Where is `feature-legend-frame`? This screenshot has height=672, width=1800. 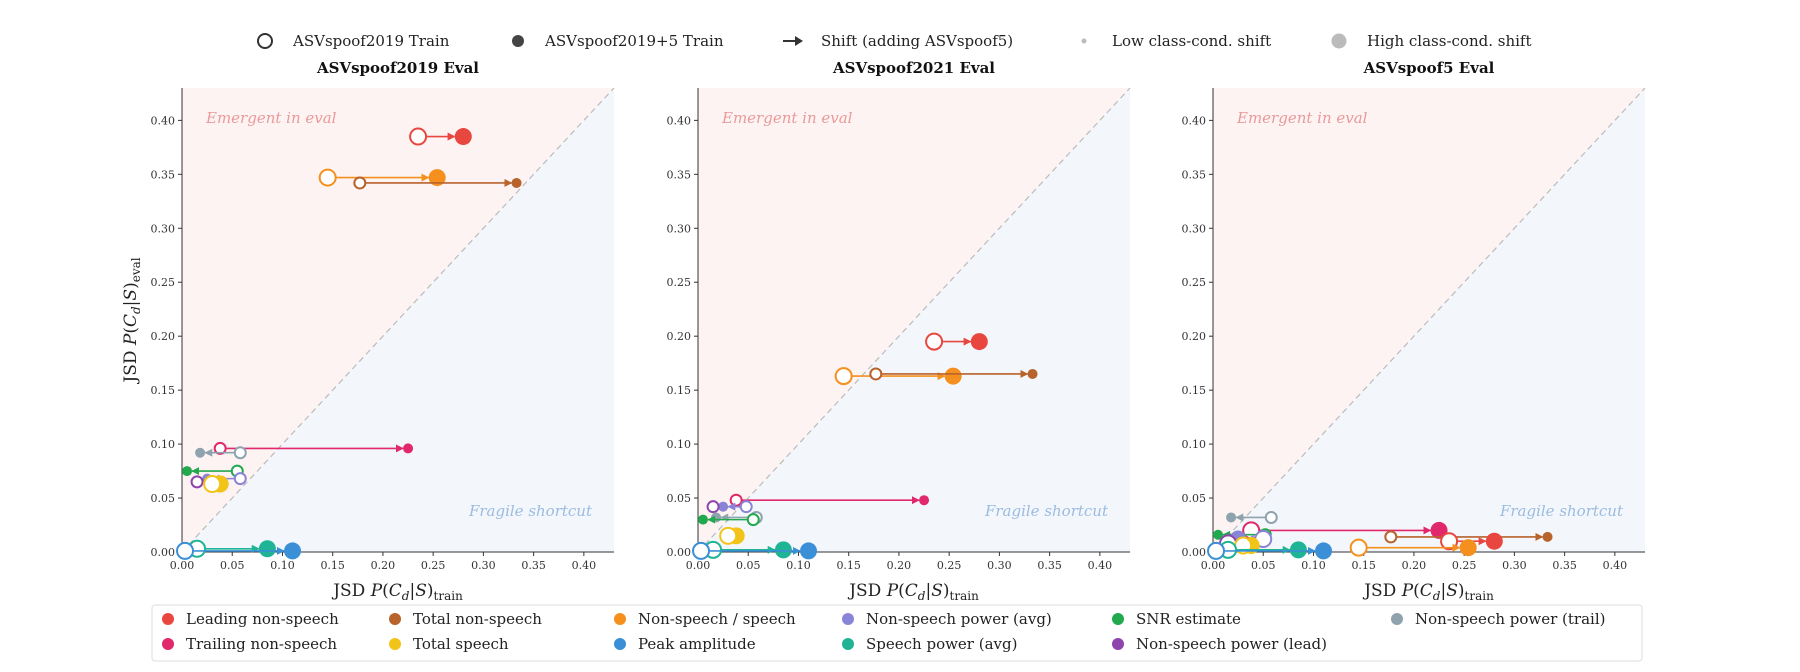 feature-legend-frame is located at coordinates (897, 633).